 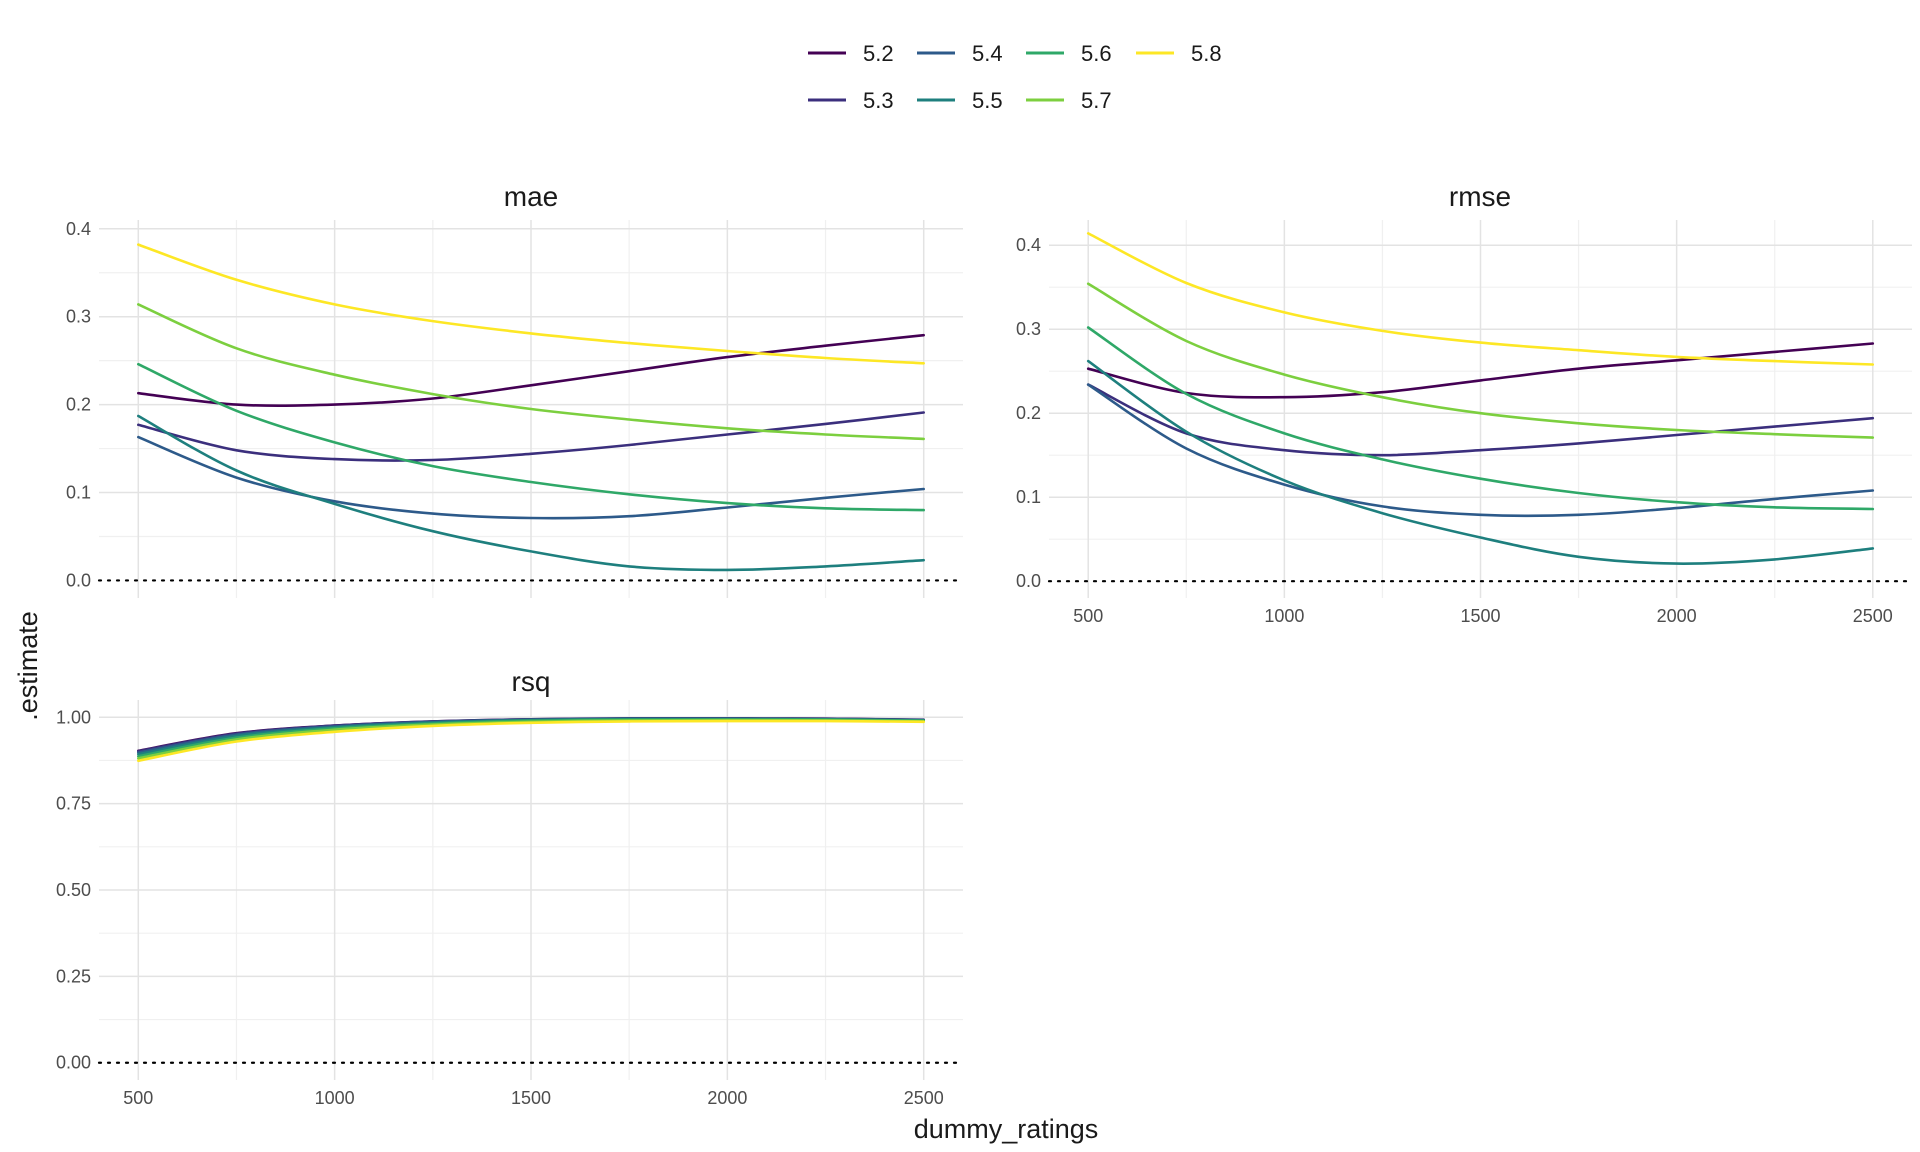 What do you see at coordinates (73, 804) in the screenshot?
I see `y-tick-label: 0.75` at bounding box center [73, 804].